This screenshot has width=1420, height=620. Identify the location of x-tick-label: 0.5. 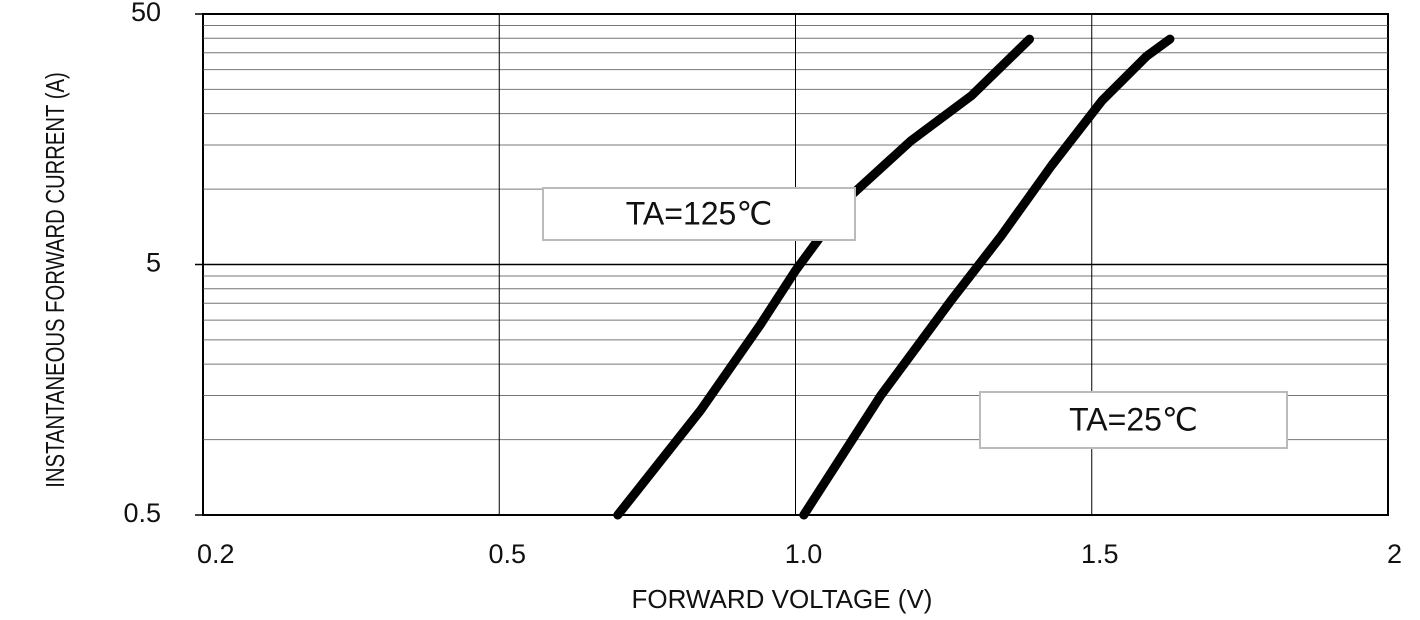
(507, 554).